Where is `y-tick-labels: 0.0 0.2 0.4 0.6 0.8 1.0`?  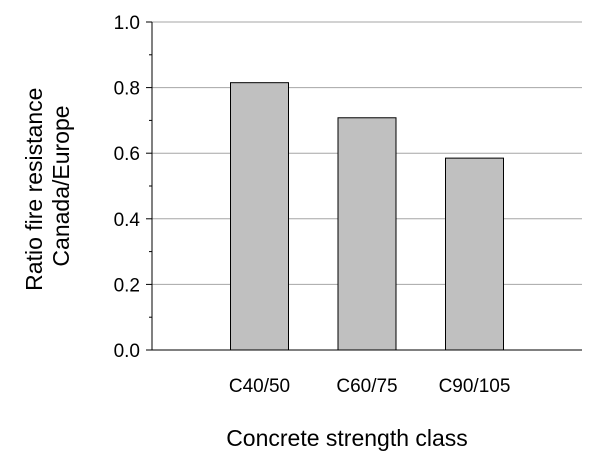 y-tick-labels: 0.0 0.2 0.4 0.6 0.8 1.0 is located at coordinates (127, 187).